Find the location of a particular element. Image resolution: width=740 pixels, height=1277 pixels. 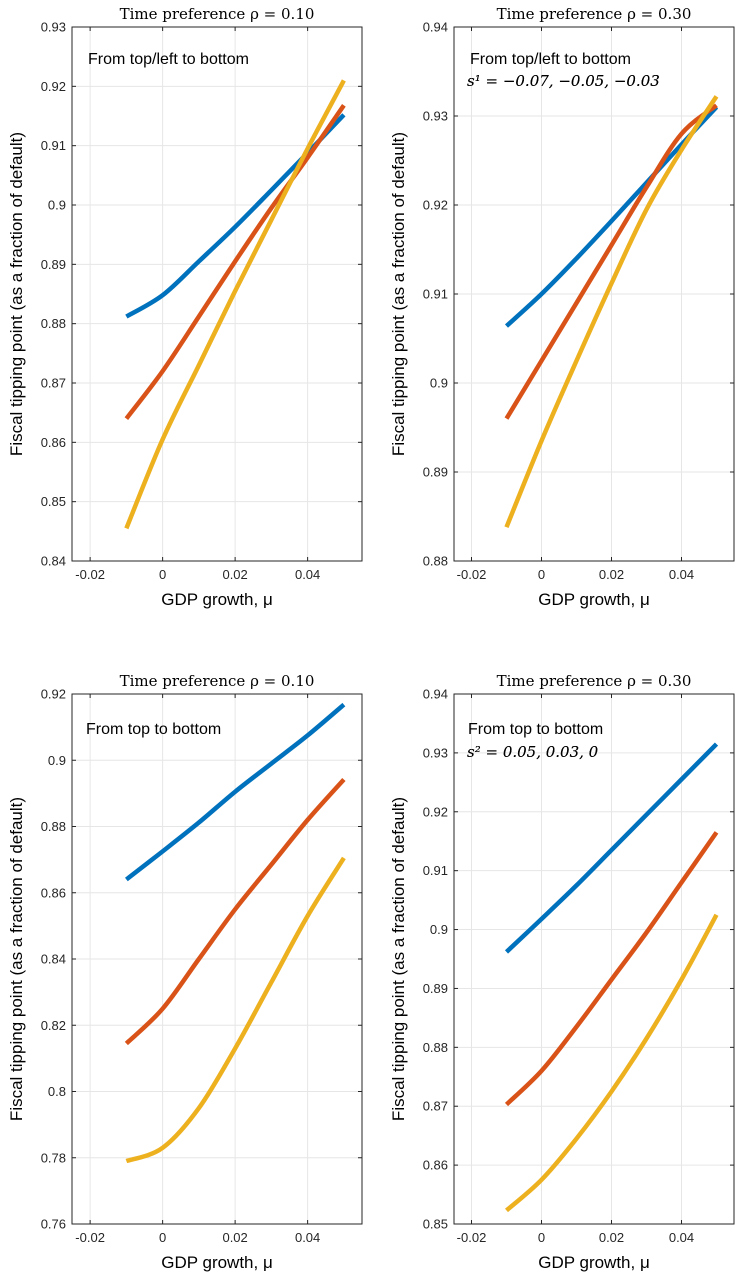

annotation-values: s¹ = −0.07, −0.05, −0.03 is located at coordinates (563, 81).